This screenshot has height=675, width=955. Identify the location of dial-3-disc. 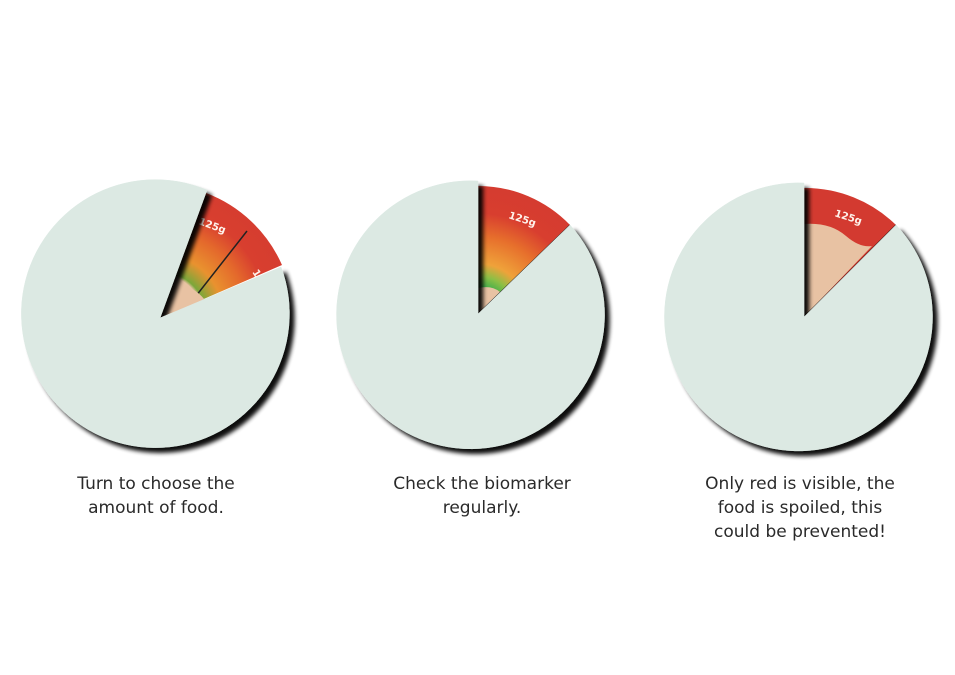
(798, 317).